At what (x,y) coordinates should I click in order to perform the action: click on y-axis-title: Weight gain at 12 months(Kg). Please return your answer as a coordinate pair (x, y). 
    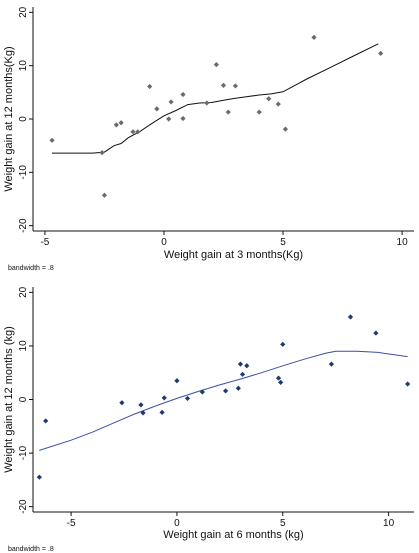
    Looking at the image, I should click on (9, 118).